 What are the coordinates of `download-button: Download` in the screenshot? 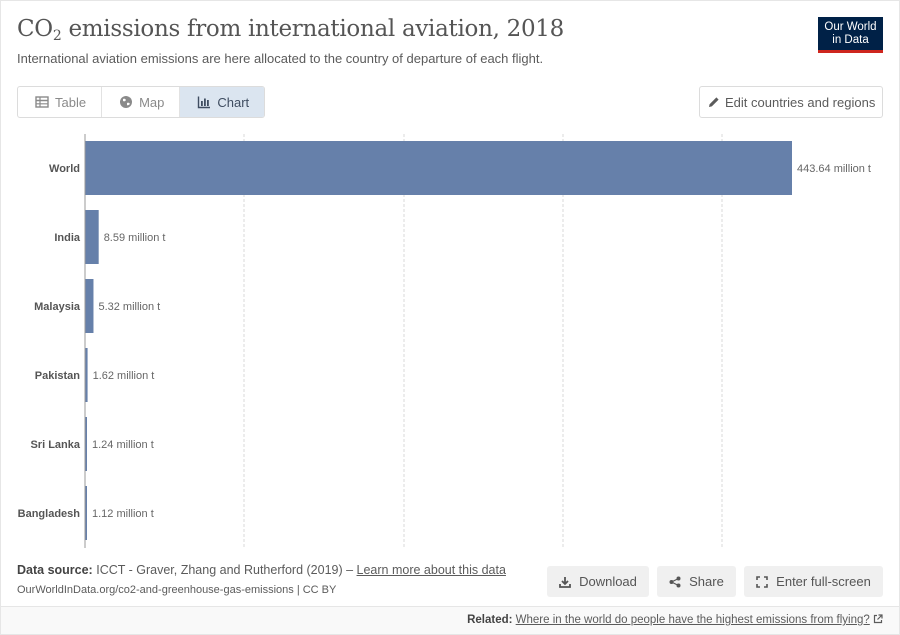 It's located at (598, 581).